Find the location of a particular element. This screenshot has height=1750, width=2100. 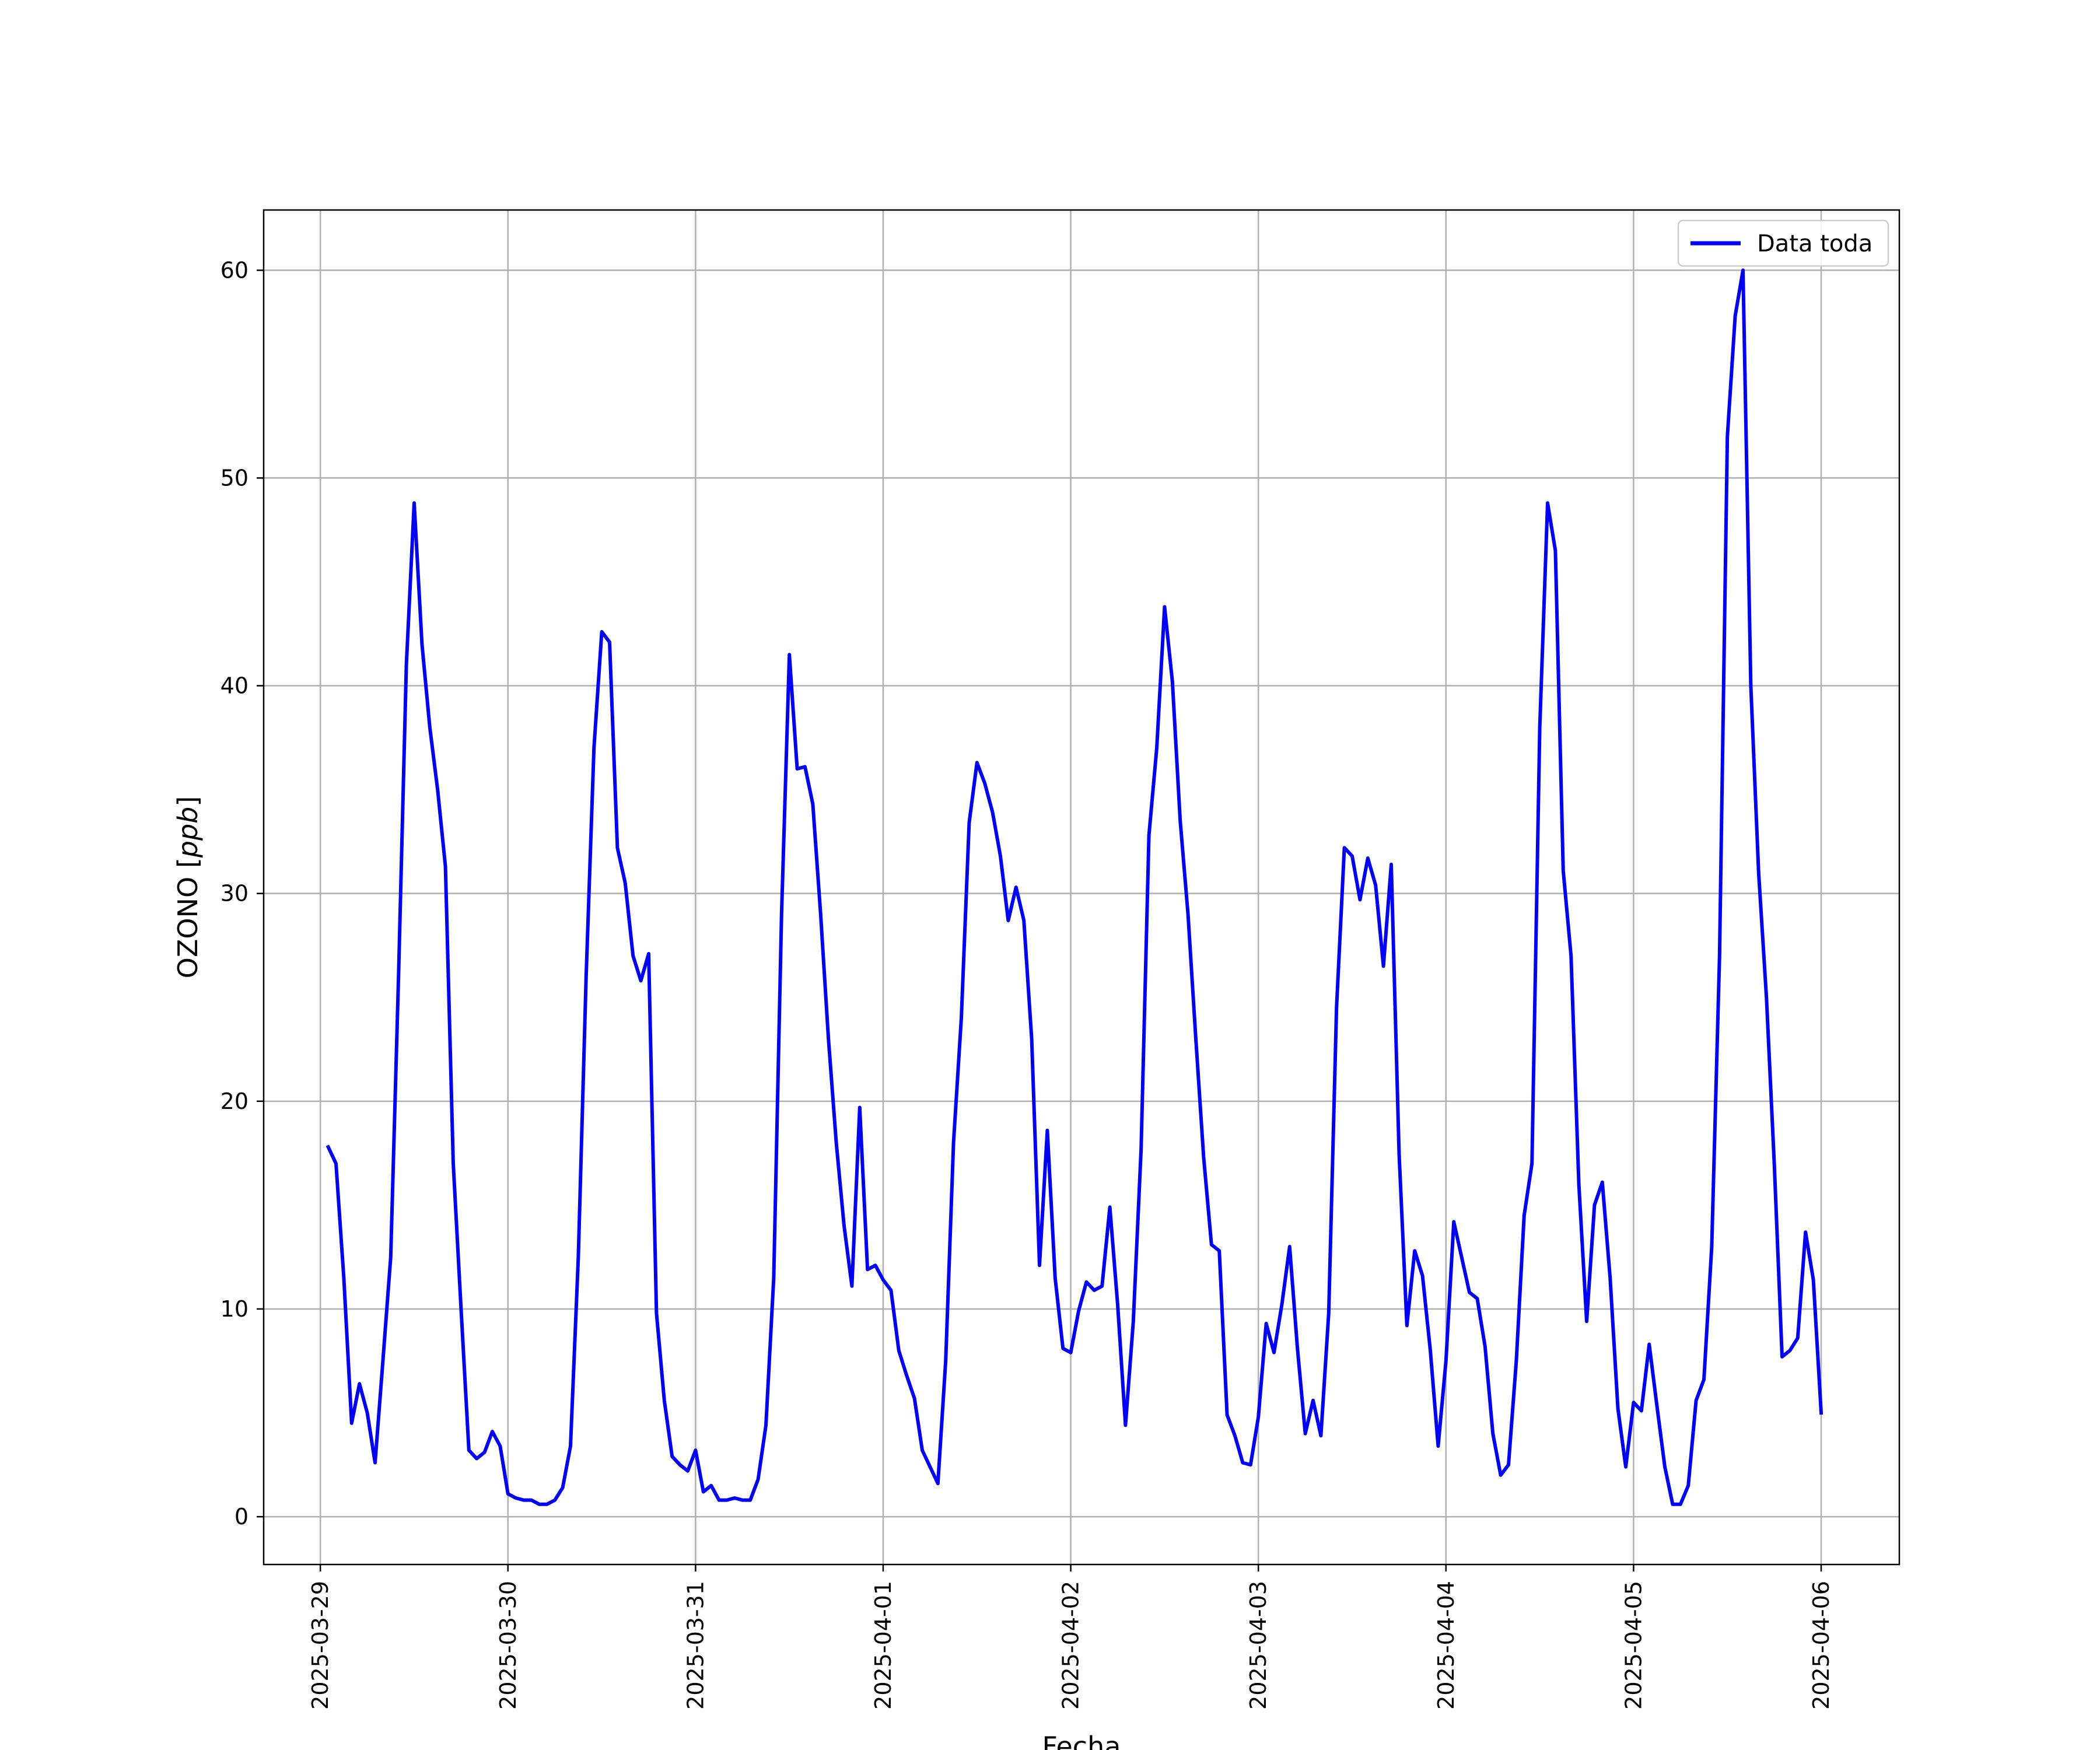

x-axis-label: Fecha is located at coordinates (1081, 1740).